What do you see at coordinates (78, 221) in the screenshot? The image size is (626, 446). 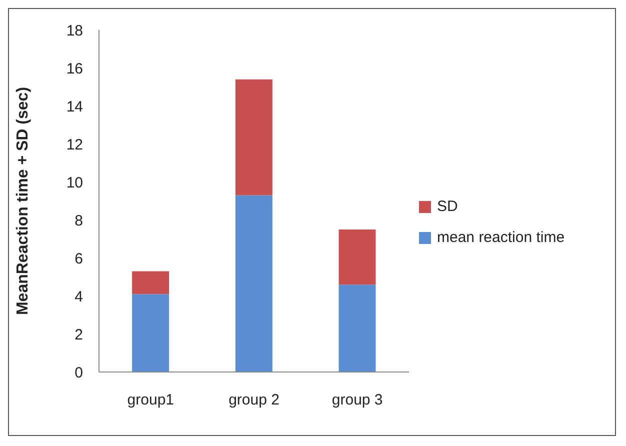 I see `y-tick-label: 8` at bounding box center [78, 221].